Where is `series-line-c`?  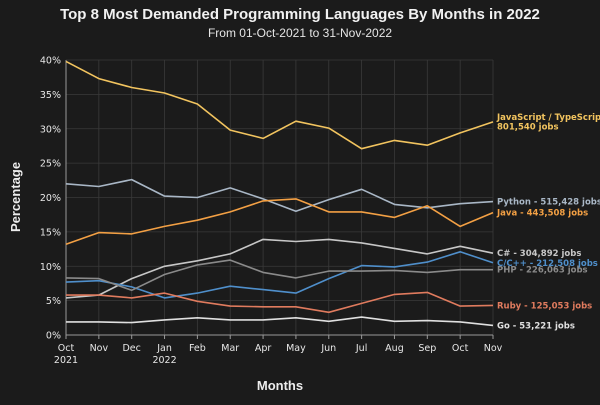 series-line-c is located at coordinates (279, 268).